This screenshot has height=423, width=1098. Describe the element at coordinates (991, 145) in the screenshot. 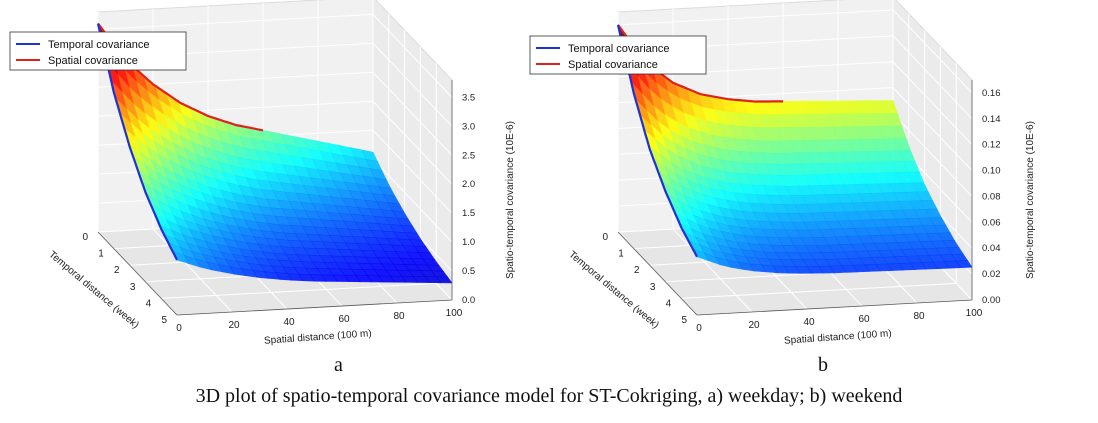

I see `z-tick-label: 0.12` at that location.